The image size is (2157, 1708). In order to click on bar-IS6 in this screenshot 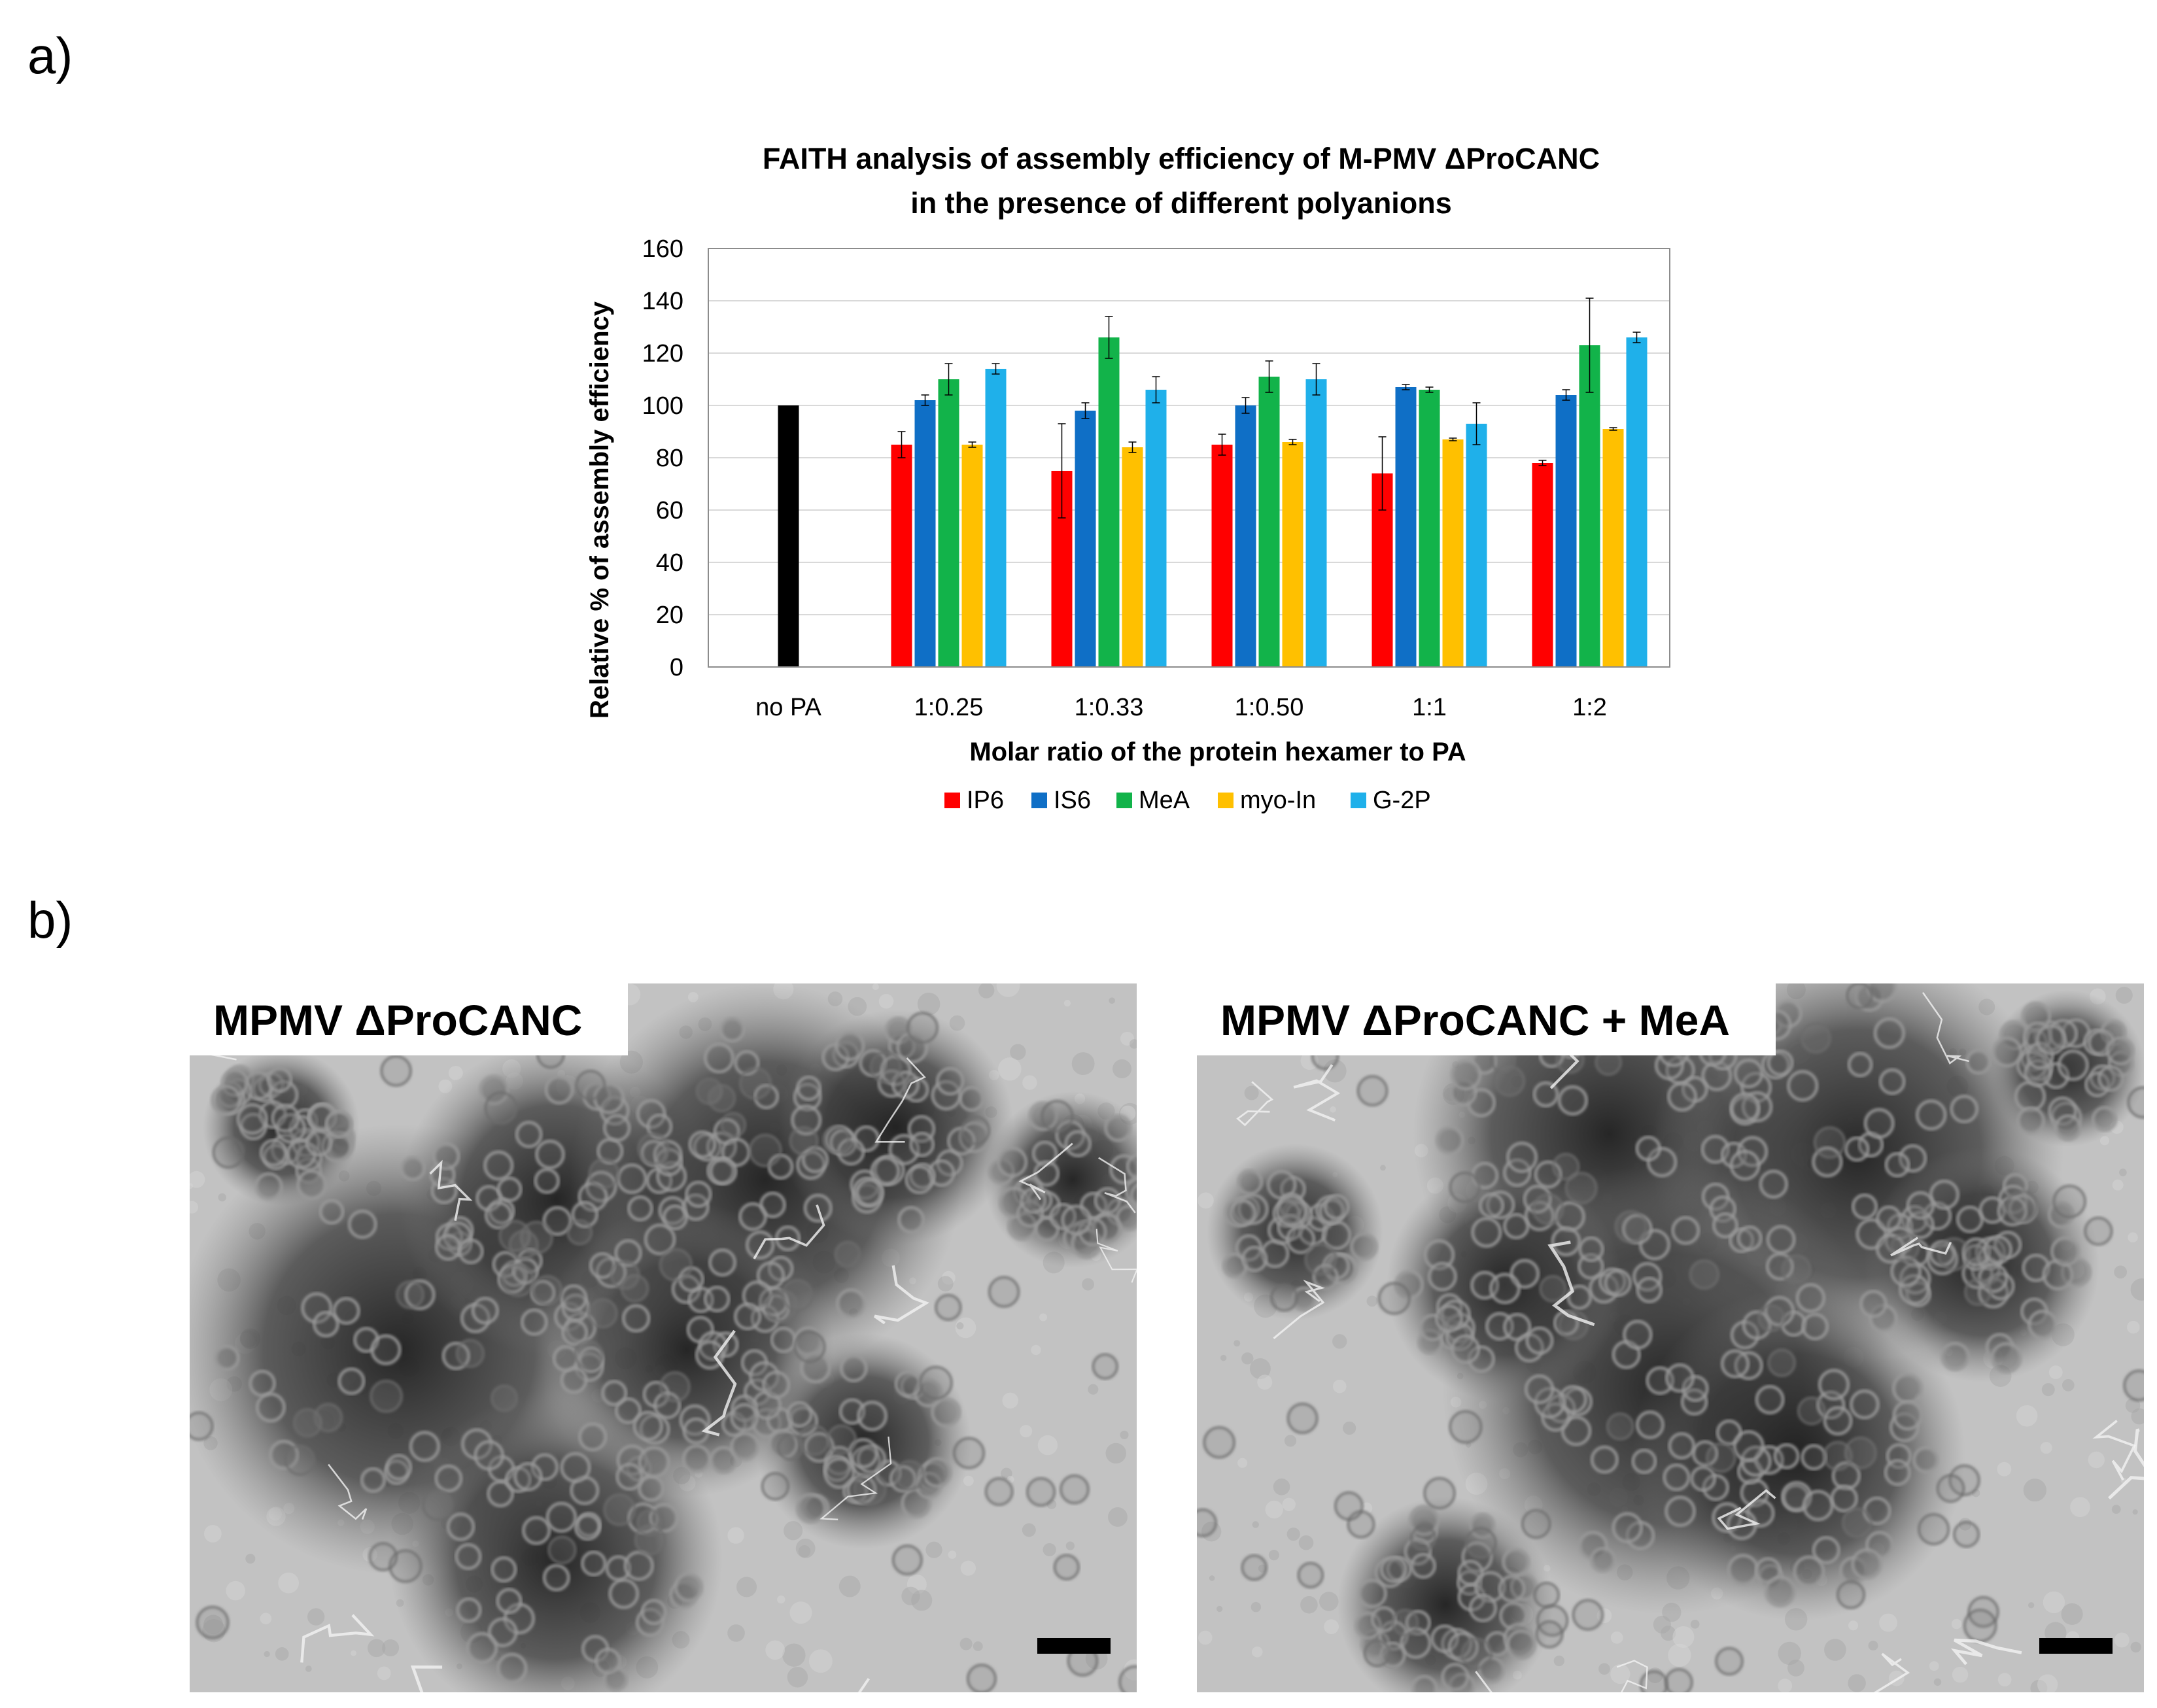, I will do `click(925, 533)`.